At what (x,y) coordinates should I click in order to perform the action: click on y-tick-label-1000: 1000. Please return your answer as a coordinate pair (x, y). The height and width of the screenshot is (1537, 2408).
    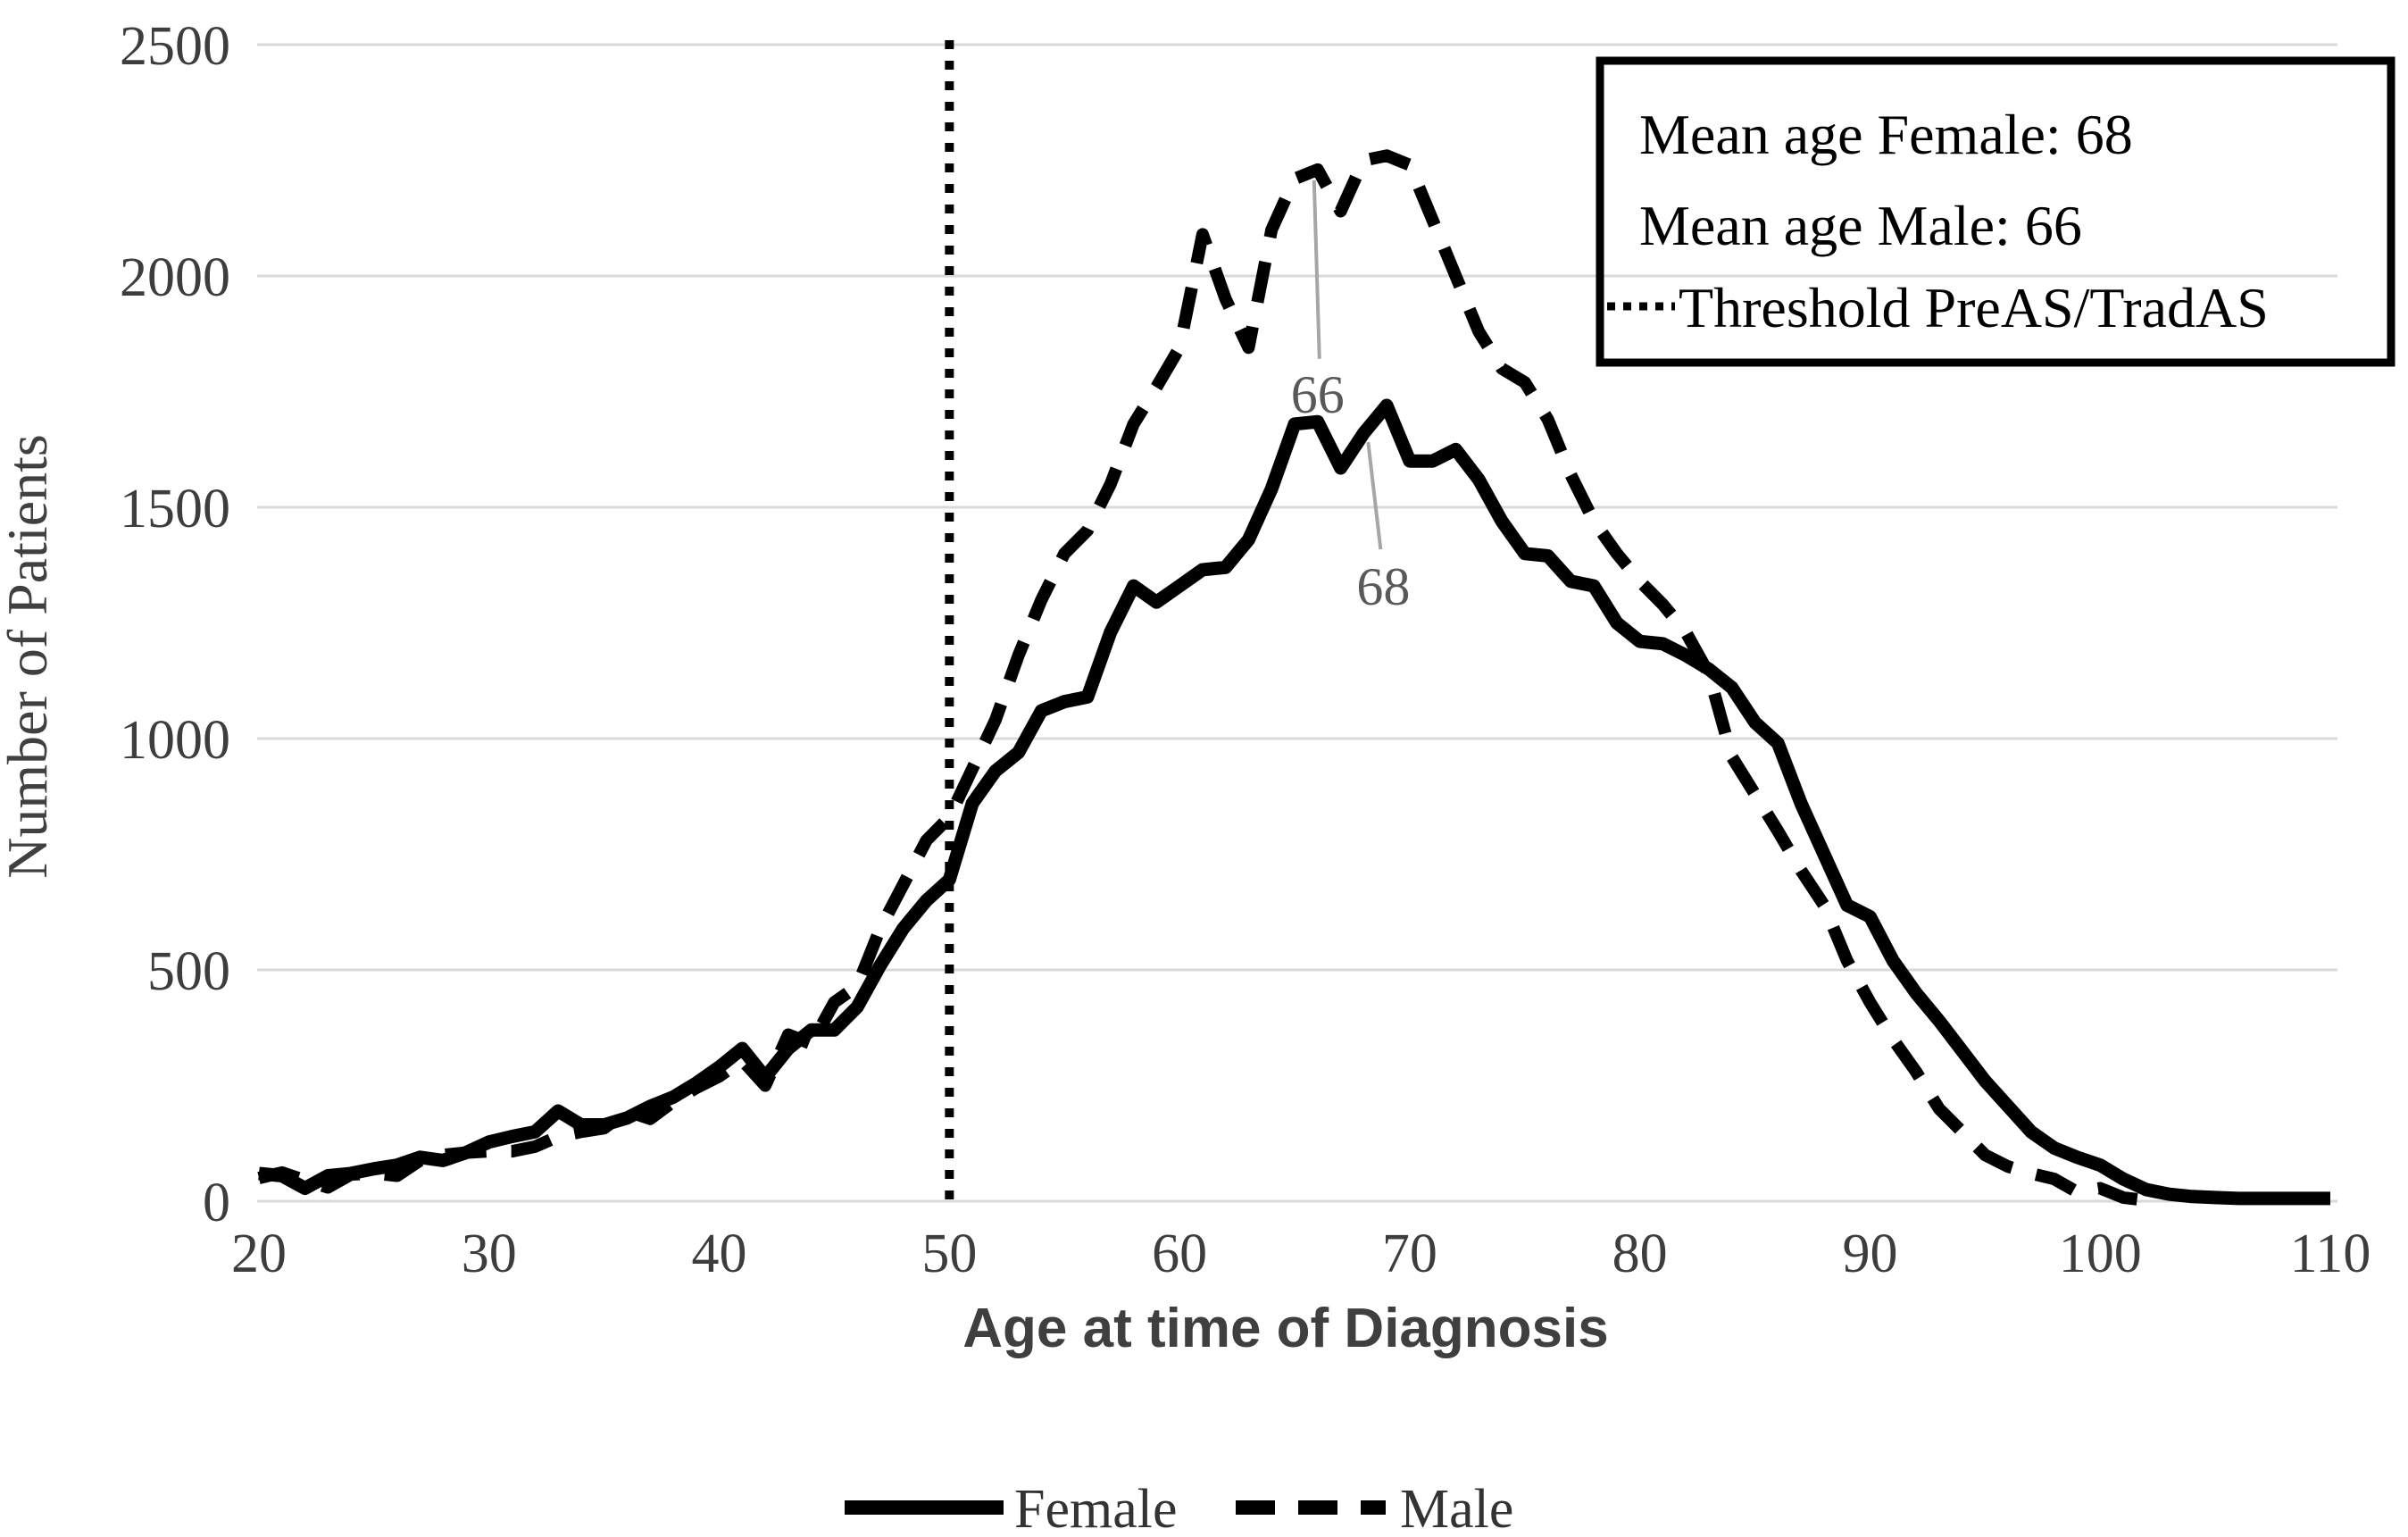
    Looking at the image, I should click on (175, 740).